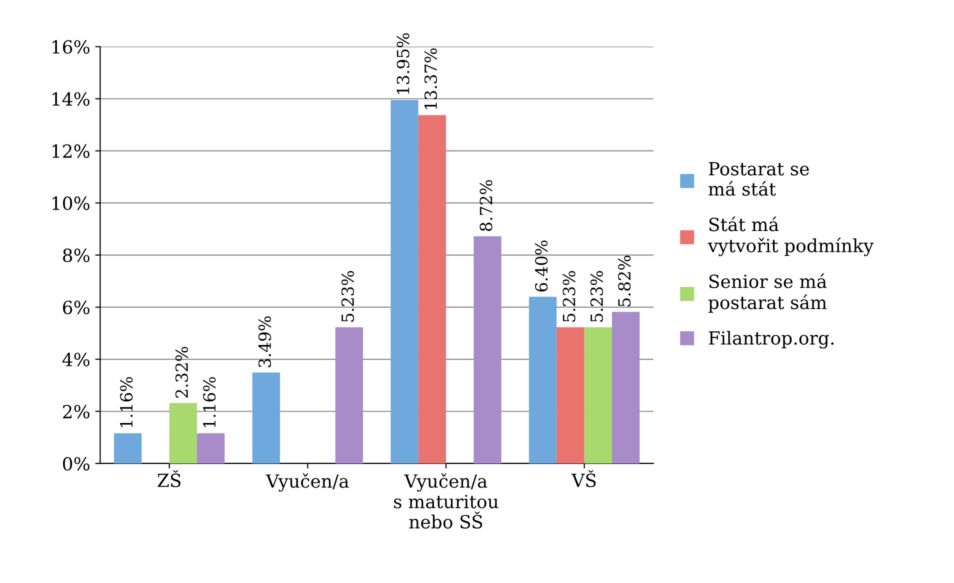 The height and width of the screenshot is (583, 954). I want to click on x-tick-label: Vyučen/a s maturitou nebo SŠ, so click(446, 501).